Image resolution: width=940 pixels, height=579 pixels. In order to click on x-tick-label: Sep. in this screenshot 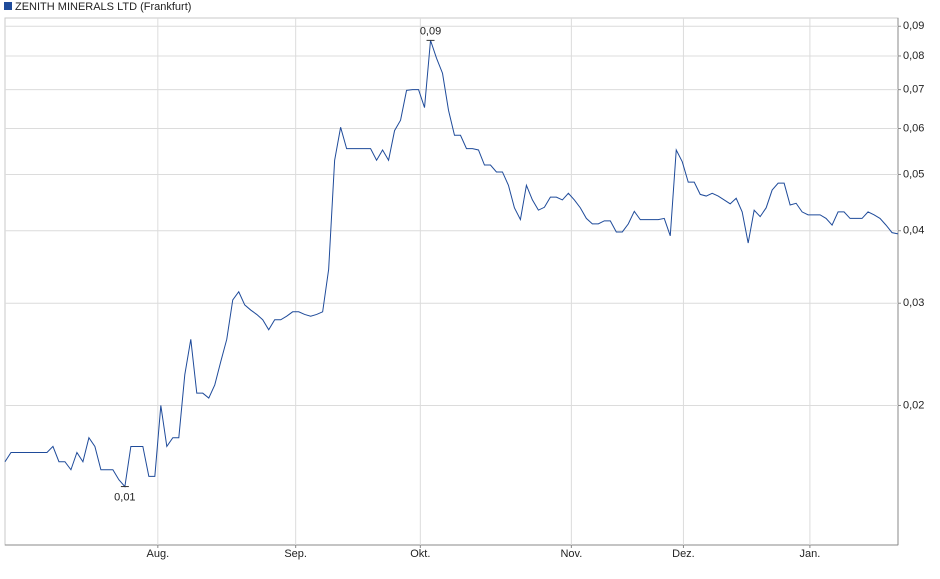, I will do `click(295, 554)`.